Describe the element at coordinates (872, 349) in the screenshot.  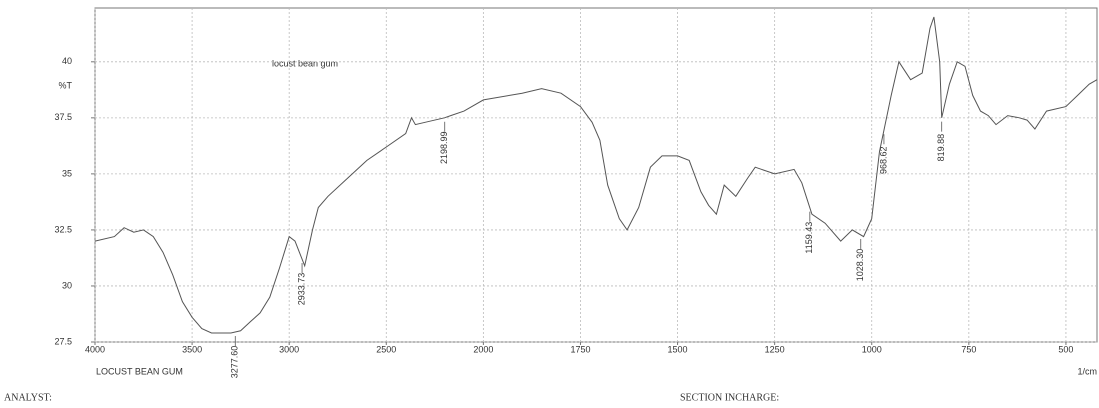
I see `x-tick-label: 1000` at that location.